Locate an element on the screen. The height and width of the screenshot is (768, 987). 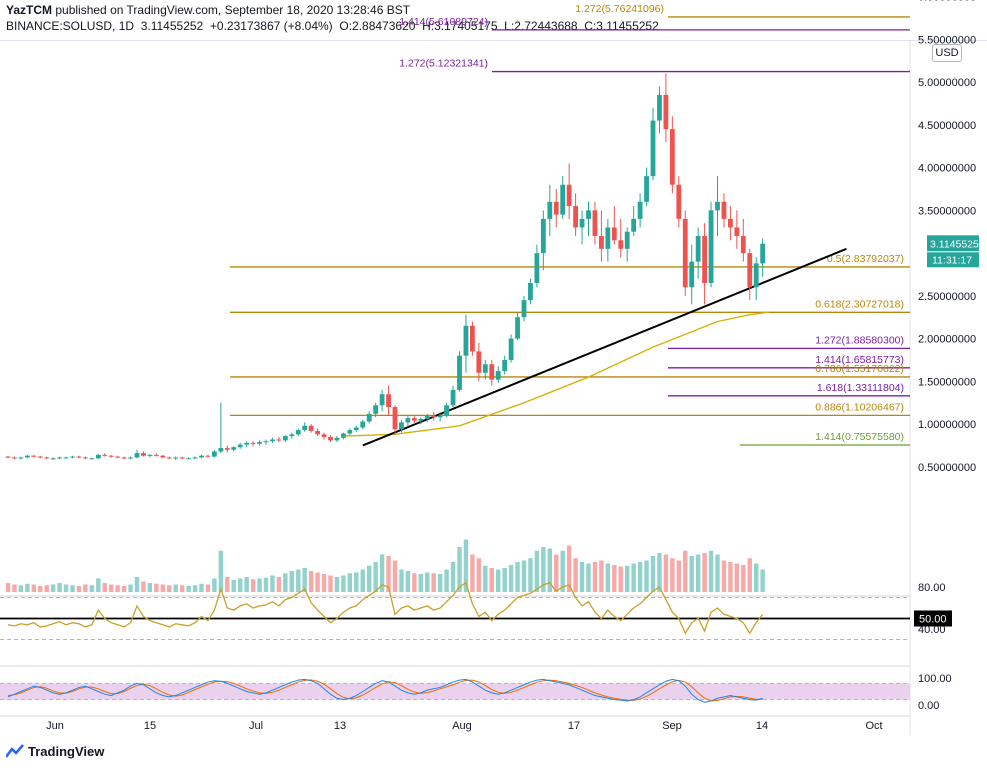
time-tick-label: 14 is located at coordinates (762, 726).